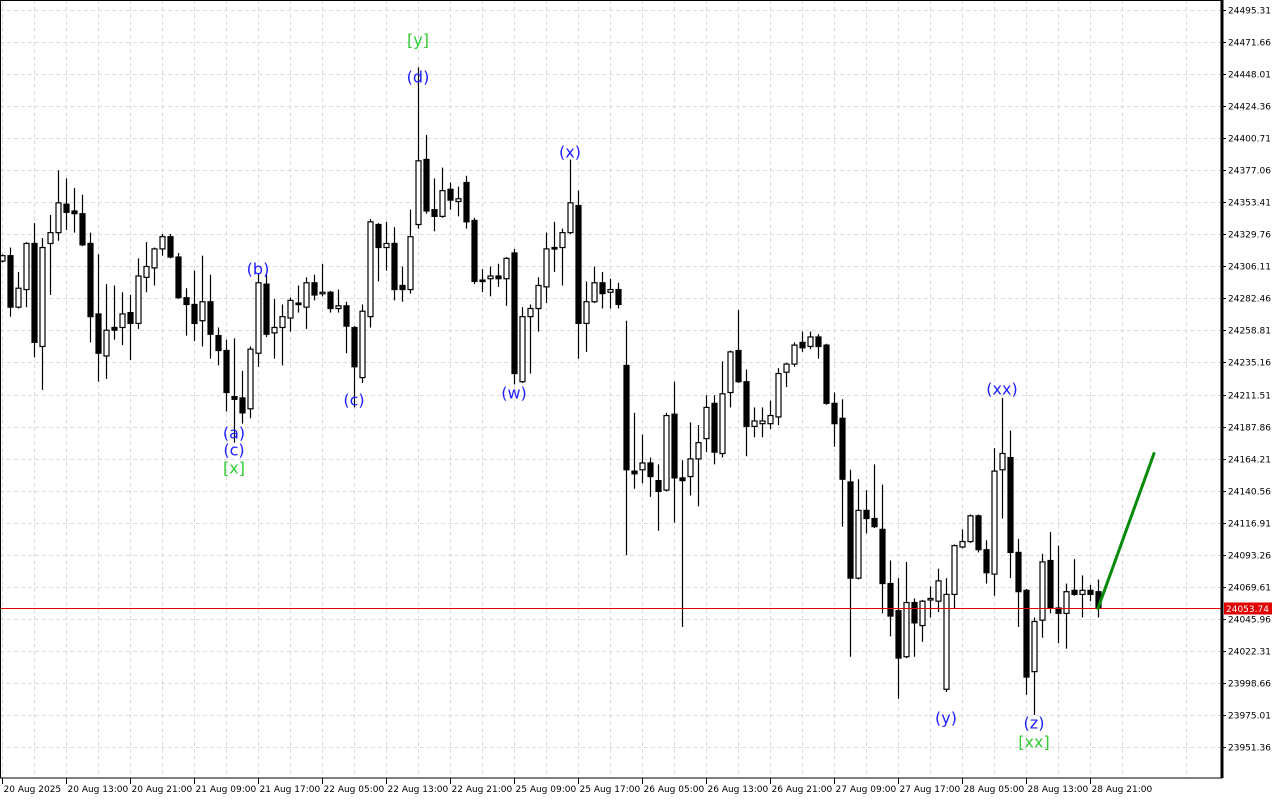 Image resolution: width=1280 pixels, height=800 pixels. I want to click on wave-label: (d), so click(418, 76).